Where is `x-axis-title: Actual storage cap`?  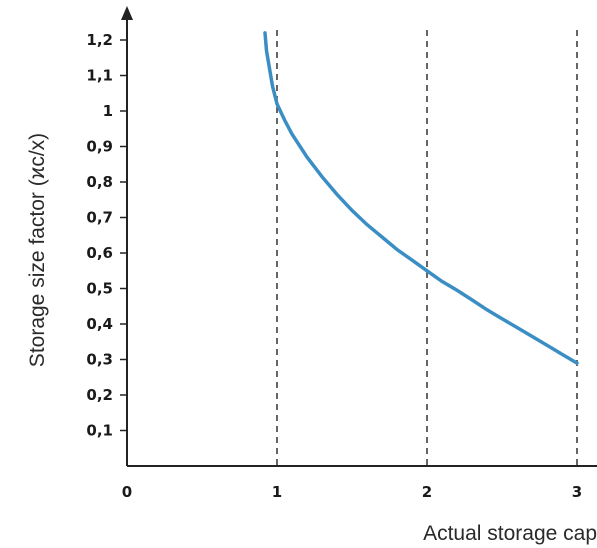
x-axis-title: Actual storage cap is located at coordinates (510, 533).